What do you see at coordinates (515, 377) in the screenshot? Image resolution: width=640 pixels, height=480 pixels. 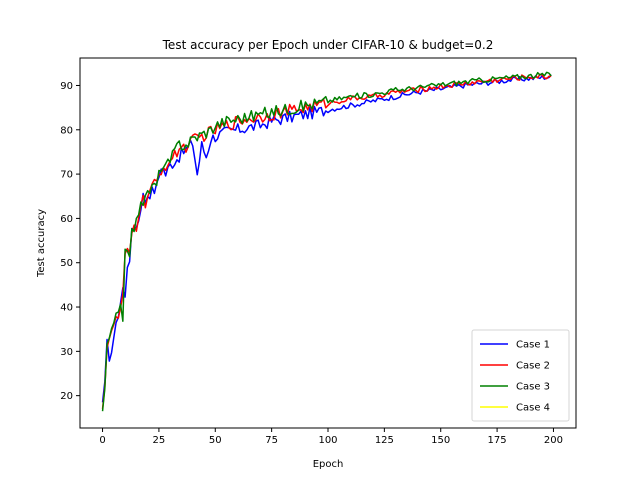 I see `legend-items: Case 1 Case 2 Case 3 Case 4` at bounding box center [515, 377].